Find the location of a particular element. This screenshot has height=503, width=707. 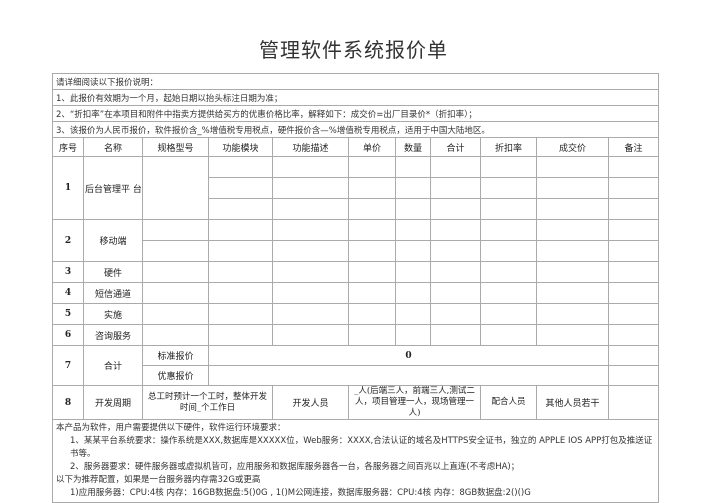

row-number: 4 is located at coordinates (68, 293).